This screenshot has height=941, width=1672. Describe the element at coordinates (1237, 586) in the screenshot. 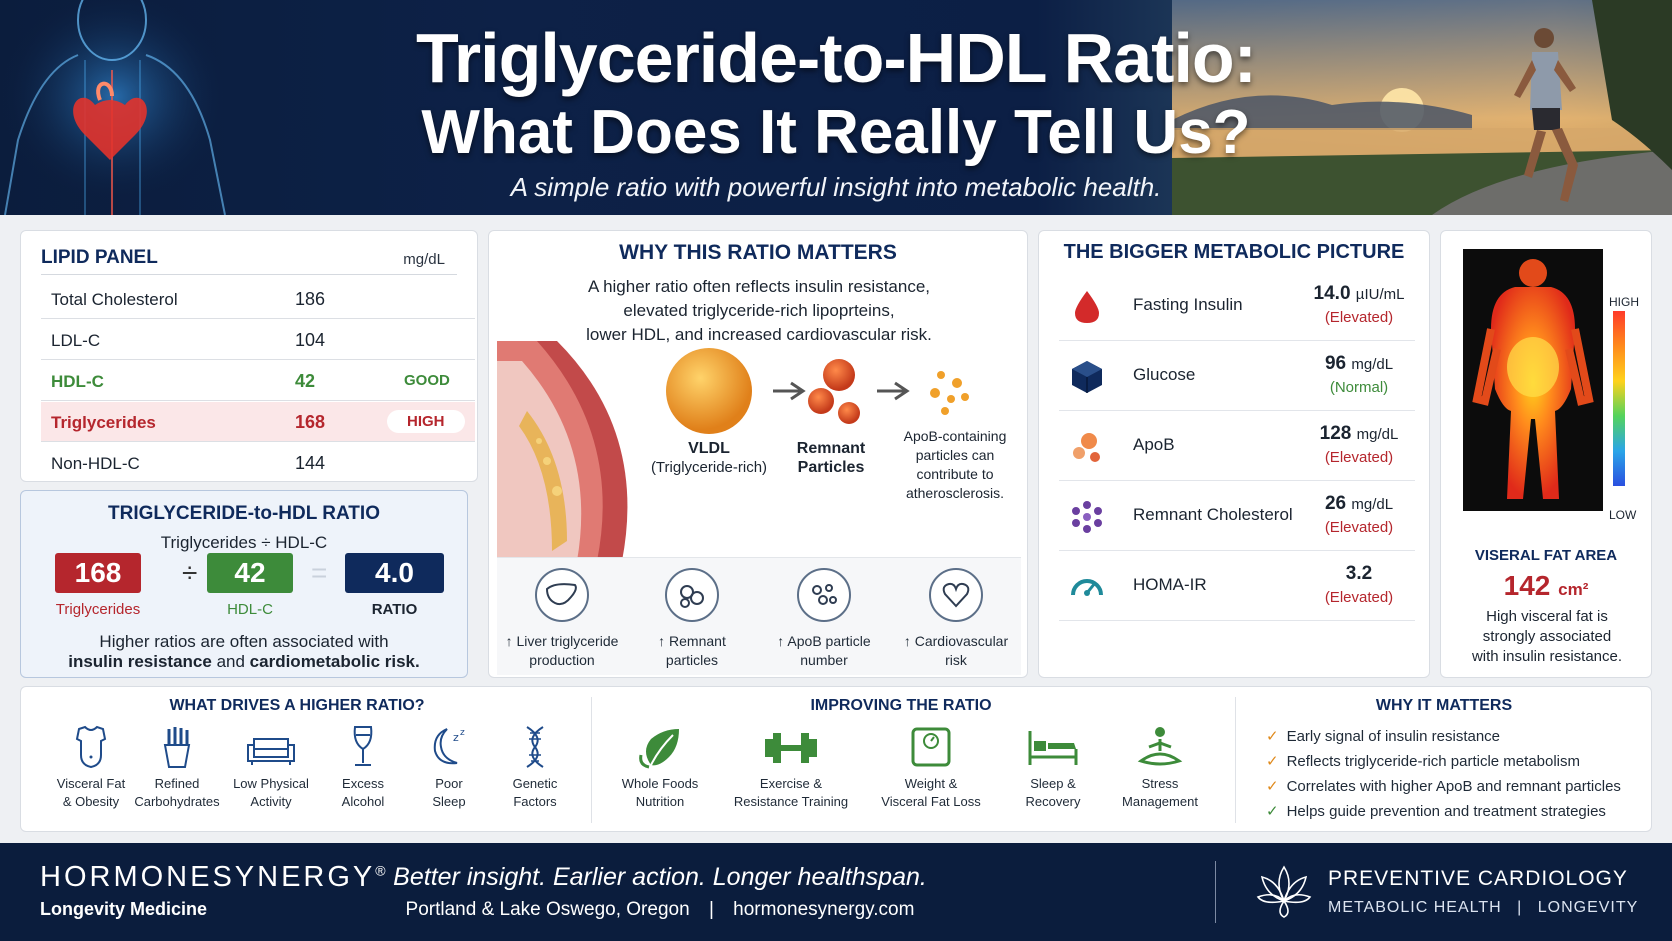

I see `metabolic-row-homa: HOMA-IR 3.2 (Elevated)` at that location.